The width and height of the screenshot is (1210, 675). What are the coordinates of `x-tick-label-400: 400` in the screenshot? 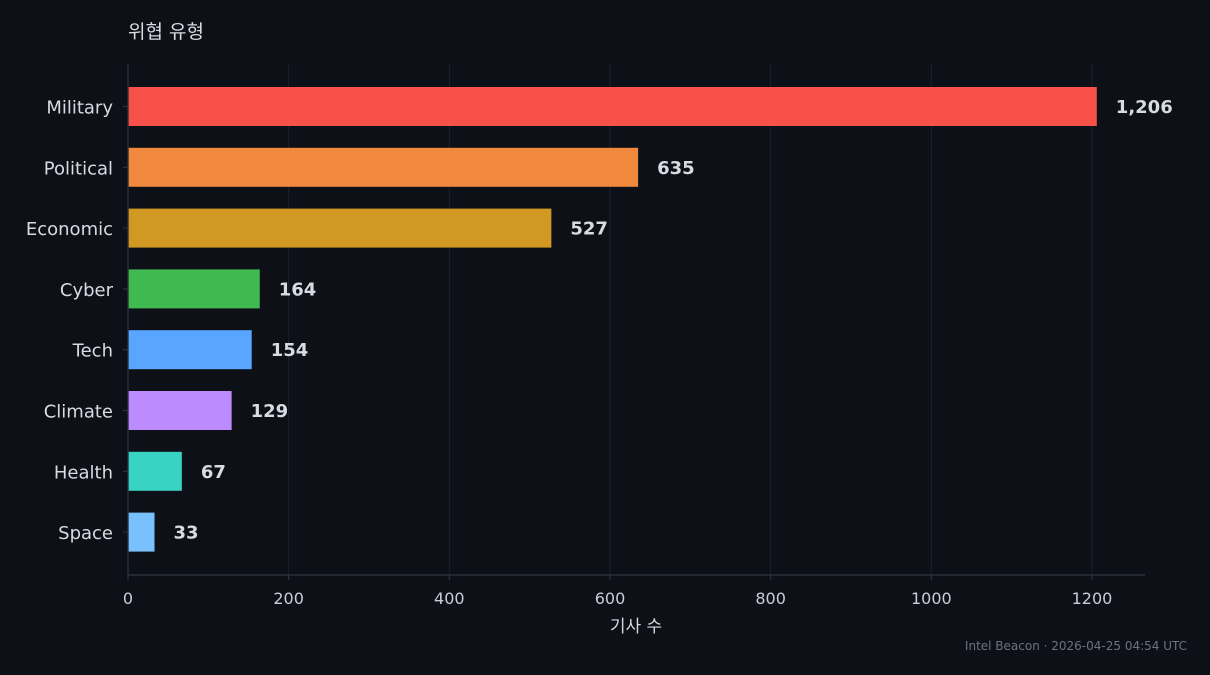 It's located at (449, 598).